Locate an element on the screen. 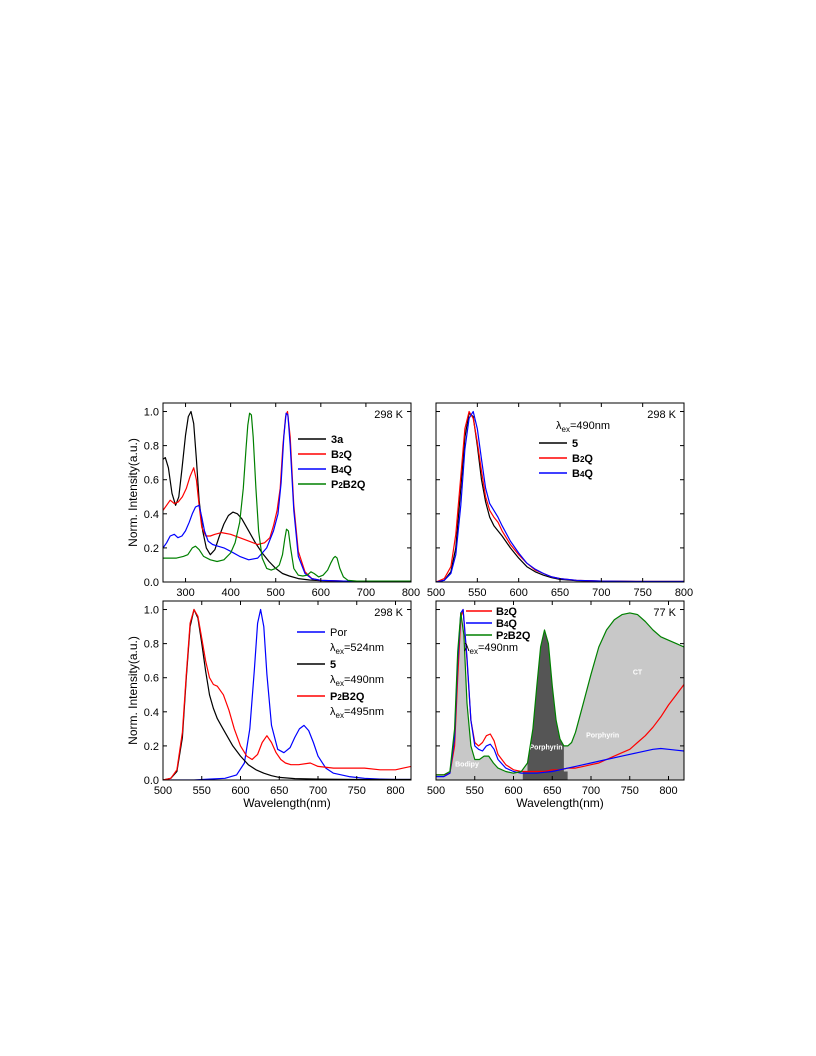  legend-entry-2-sub: 4 is located at coordinates (582, 474).